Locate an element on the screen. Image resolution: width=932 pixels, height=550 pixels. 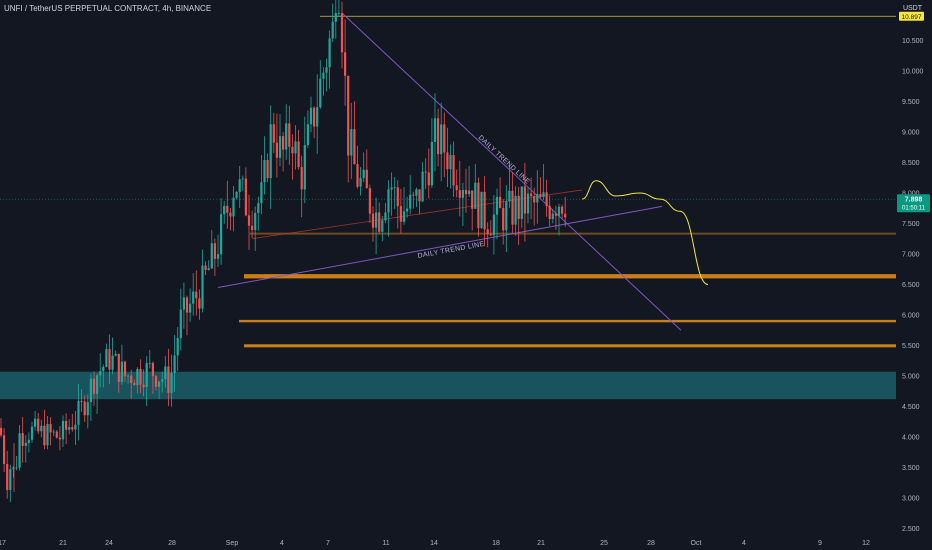
price-badge-box is located at coordinates (913, 203).